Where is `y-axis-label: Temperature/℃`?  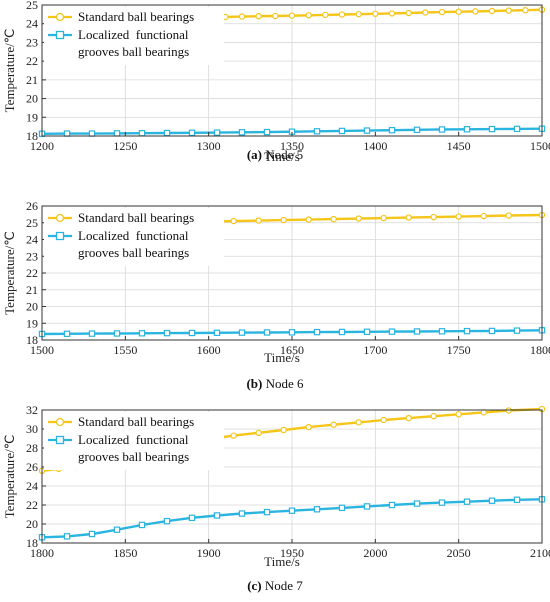
y-axis-label: Temperature/℃ is located at coordinates (9, 273).